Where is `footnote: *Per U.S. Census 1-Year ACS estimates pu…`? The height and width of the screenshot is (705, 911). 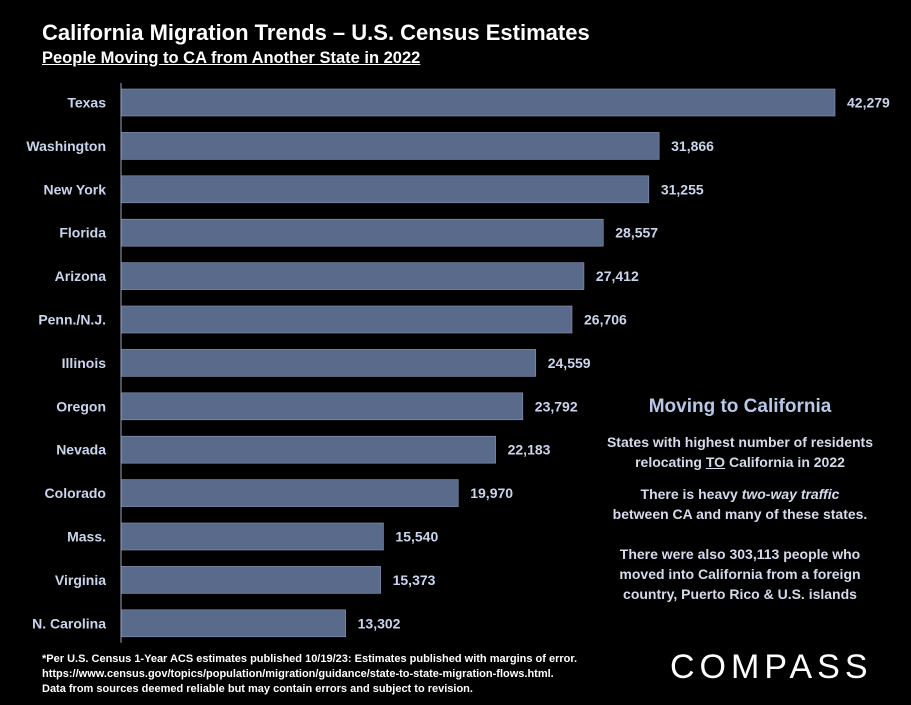
footnote: *Per U.S. Census 1-Year ACS estimates pu… is located at coordinates (309, 674).